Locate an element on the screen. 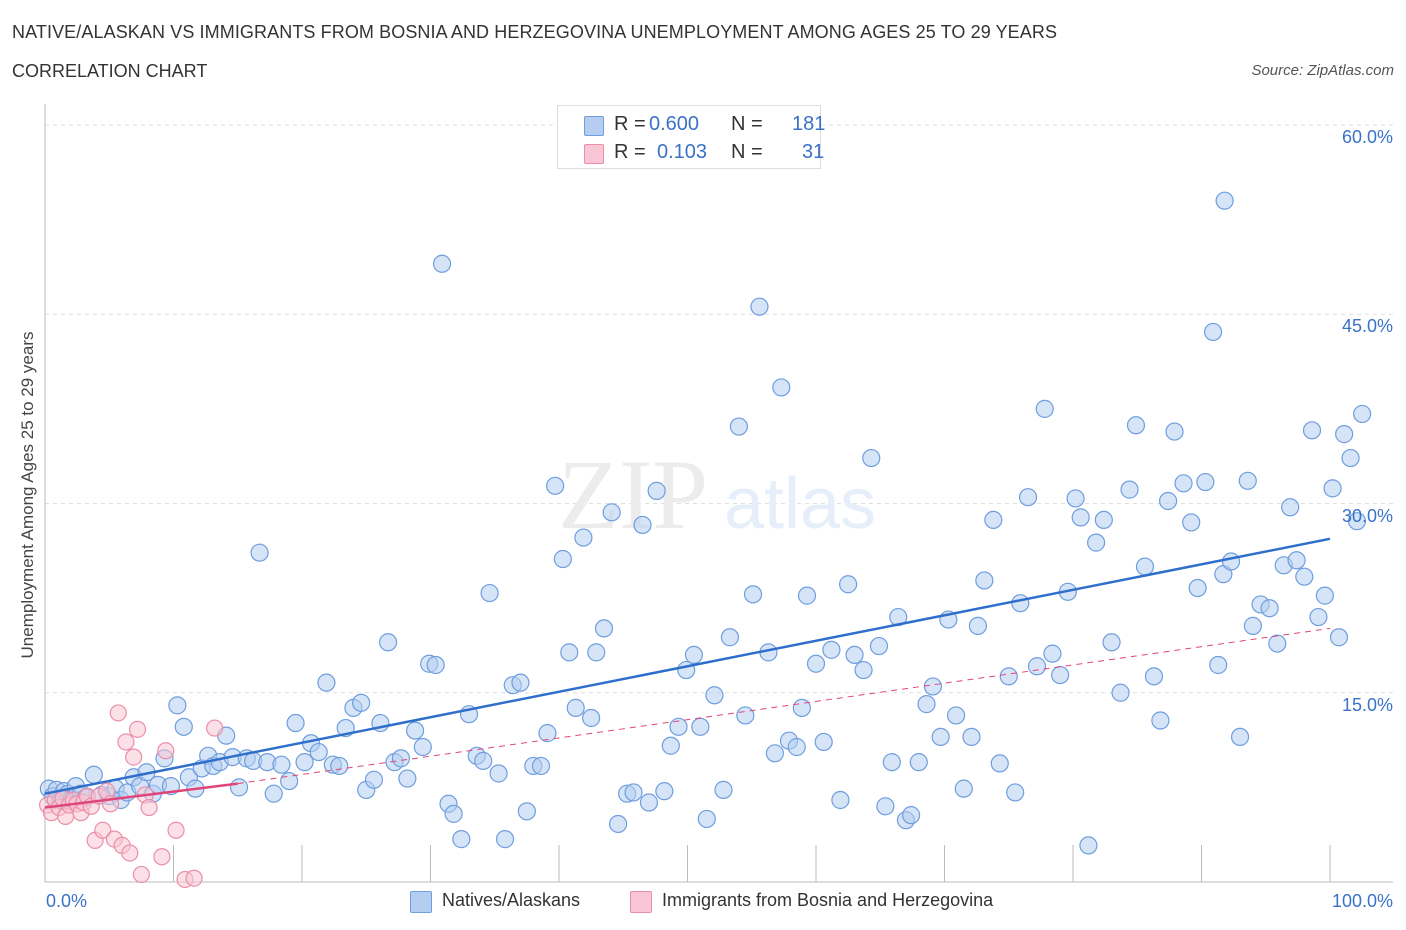 The width and height of the screenshot is (1406, 930). y-tick-label: 15.0% is located at coordinates (1367, 704).